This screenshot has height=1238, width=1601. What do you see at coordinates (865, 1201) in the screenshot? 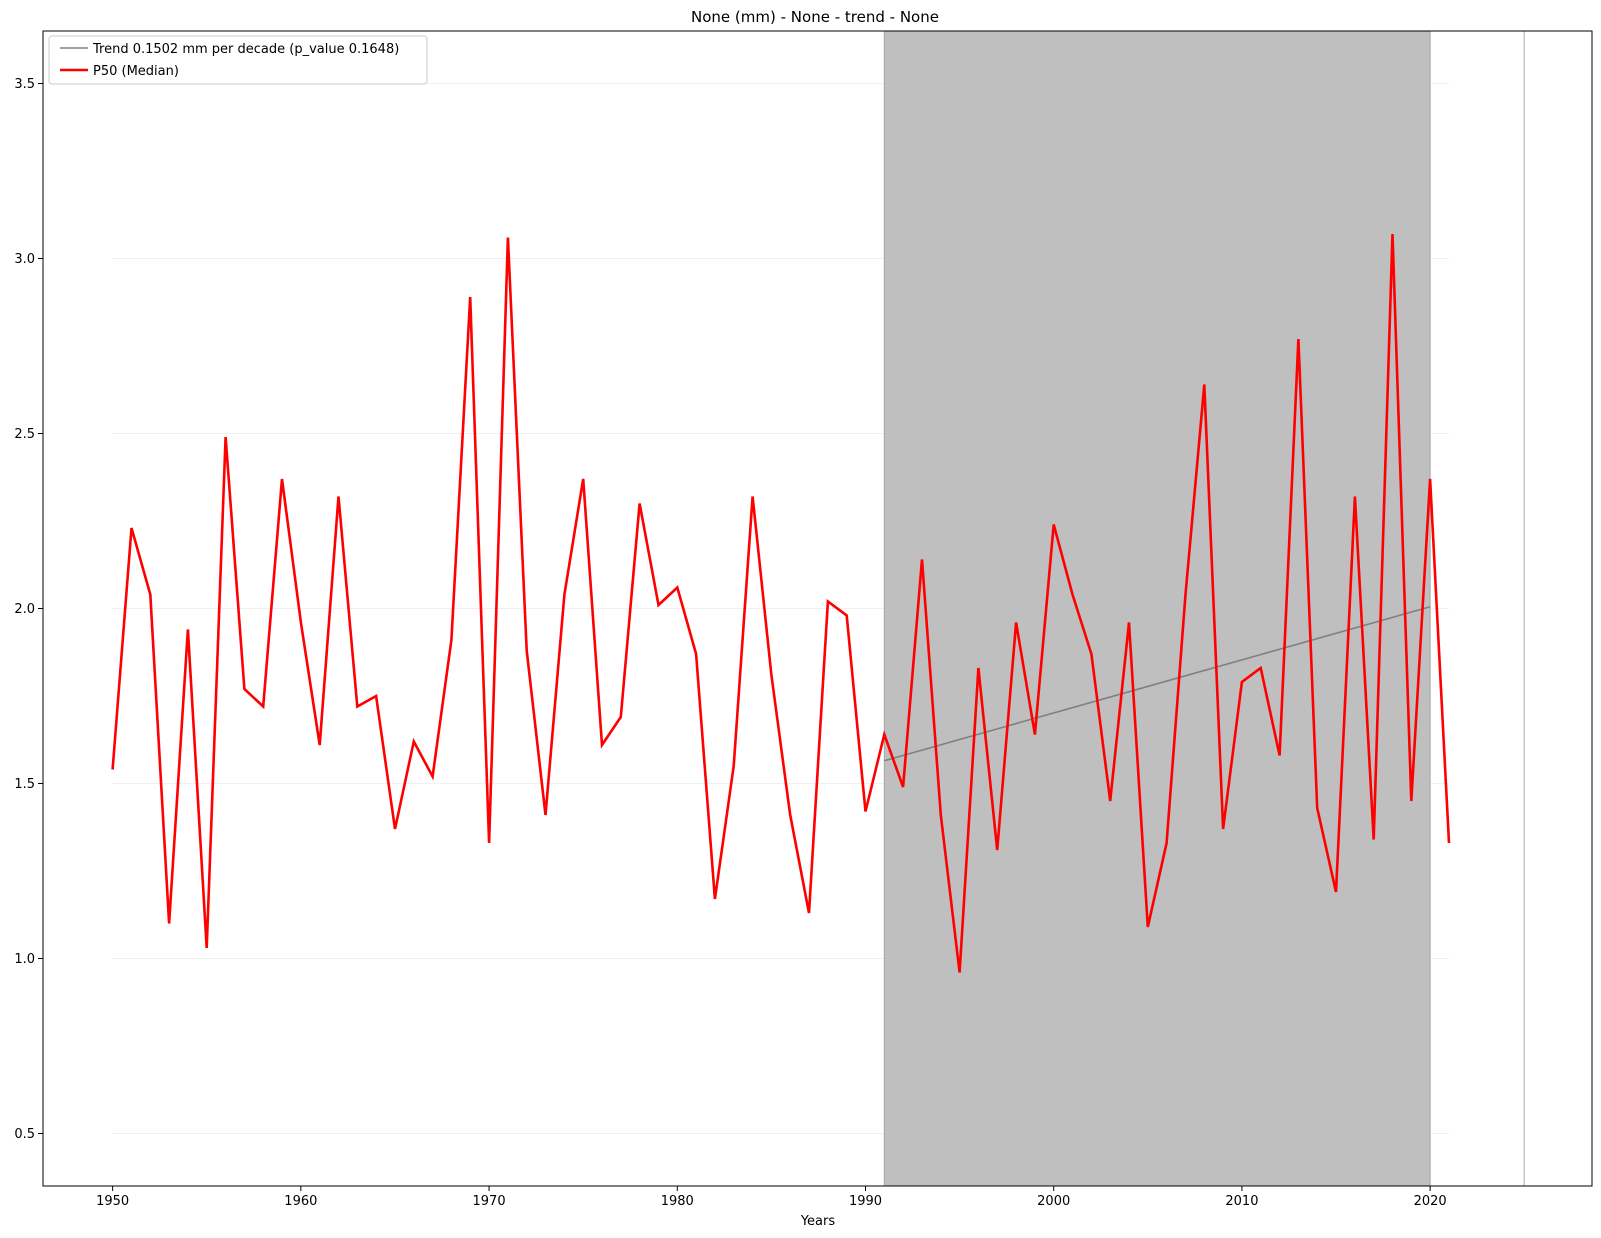
I see `x-tick-label: 1990` at bounding box center [865, 1201].